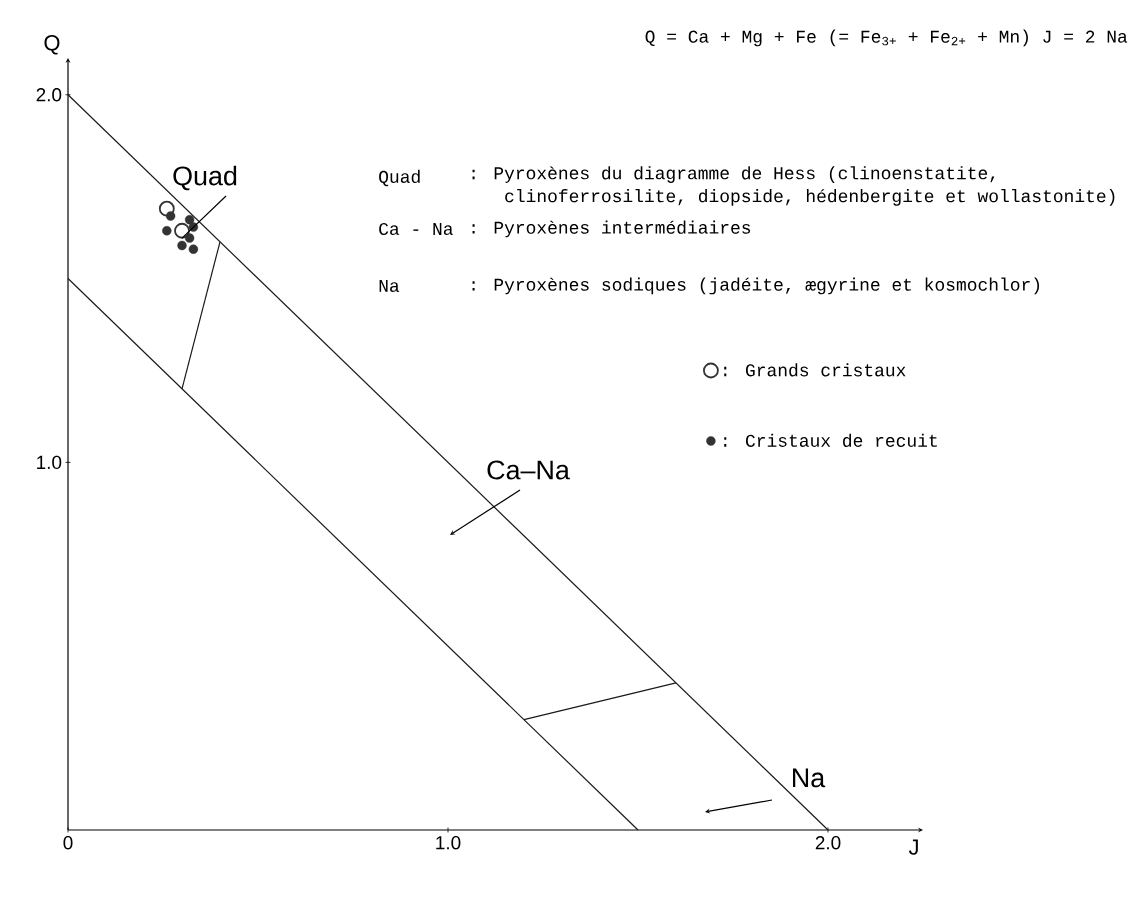 This screenshot has height=899, width=1139. Describe the element at coordinates (793, 186) in the screenshot. I see `annotation: : Pyroxènes du diagramme de Hess (clinoenstatite, clinoferrosilite, diopside, hédenbergite et wollastonite)` at that location.